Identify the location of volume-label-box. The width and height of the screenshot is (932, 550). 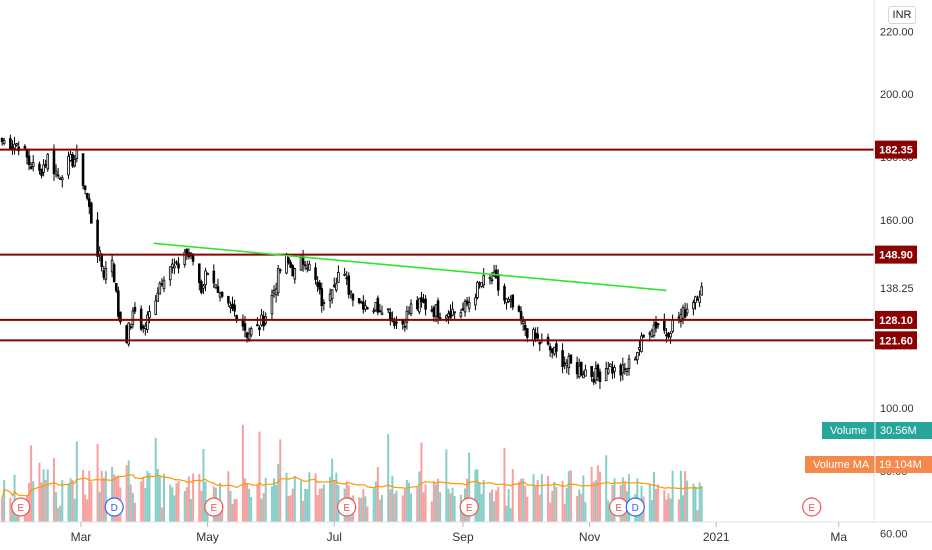
(877, 430).